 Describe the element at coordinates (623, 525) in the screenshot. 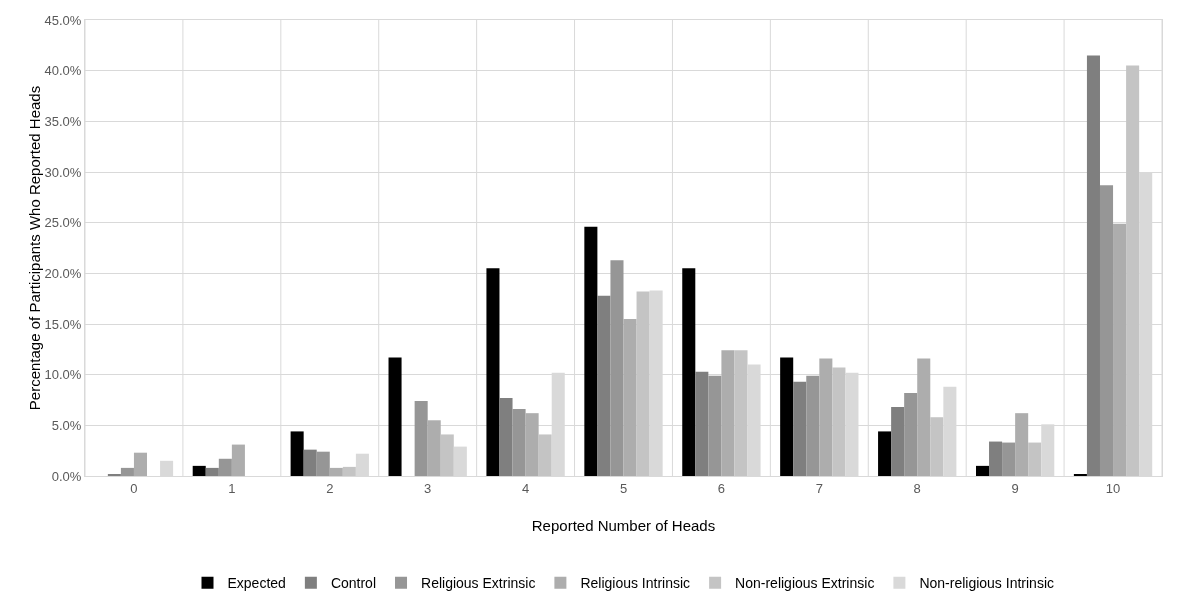

I see `x-axis-title: Reported Number of Heads` at that location.